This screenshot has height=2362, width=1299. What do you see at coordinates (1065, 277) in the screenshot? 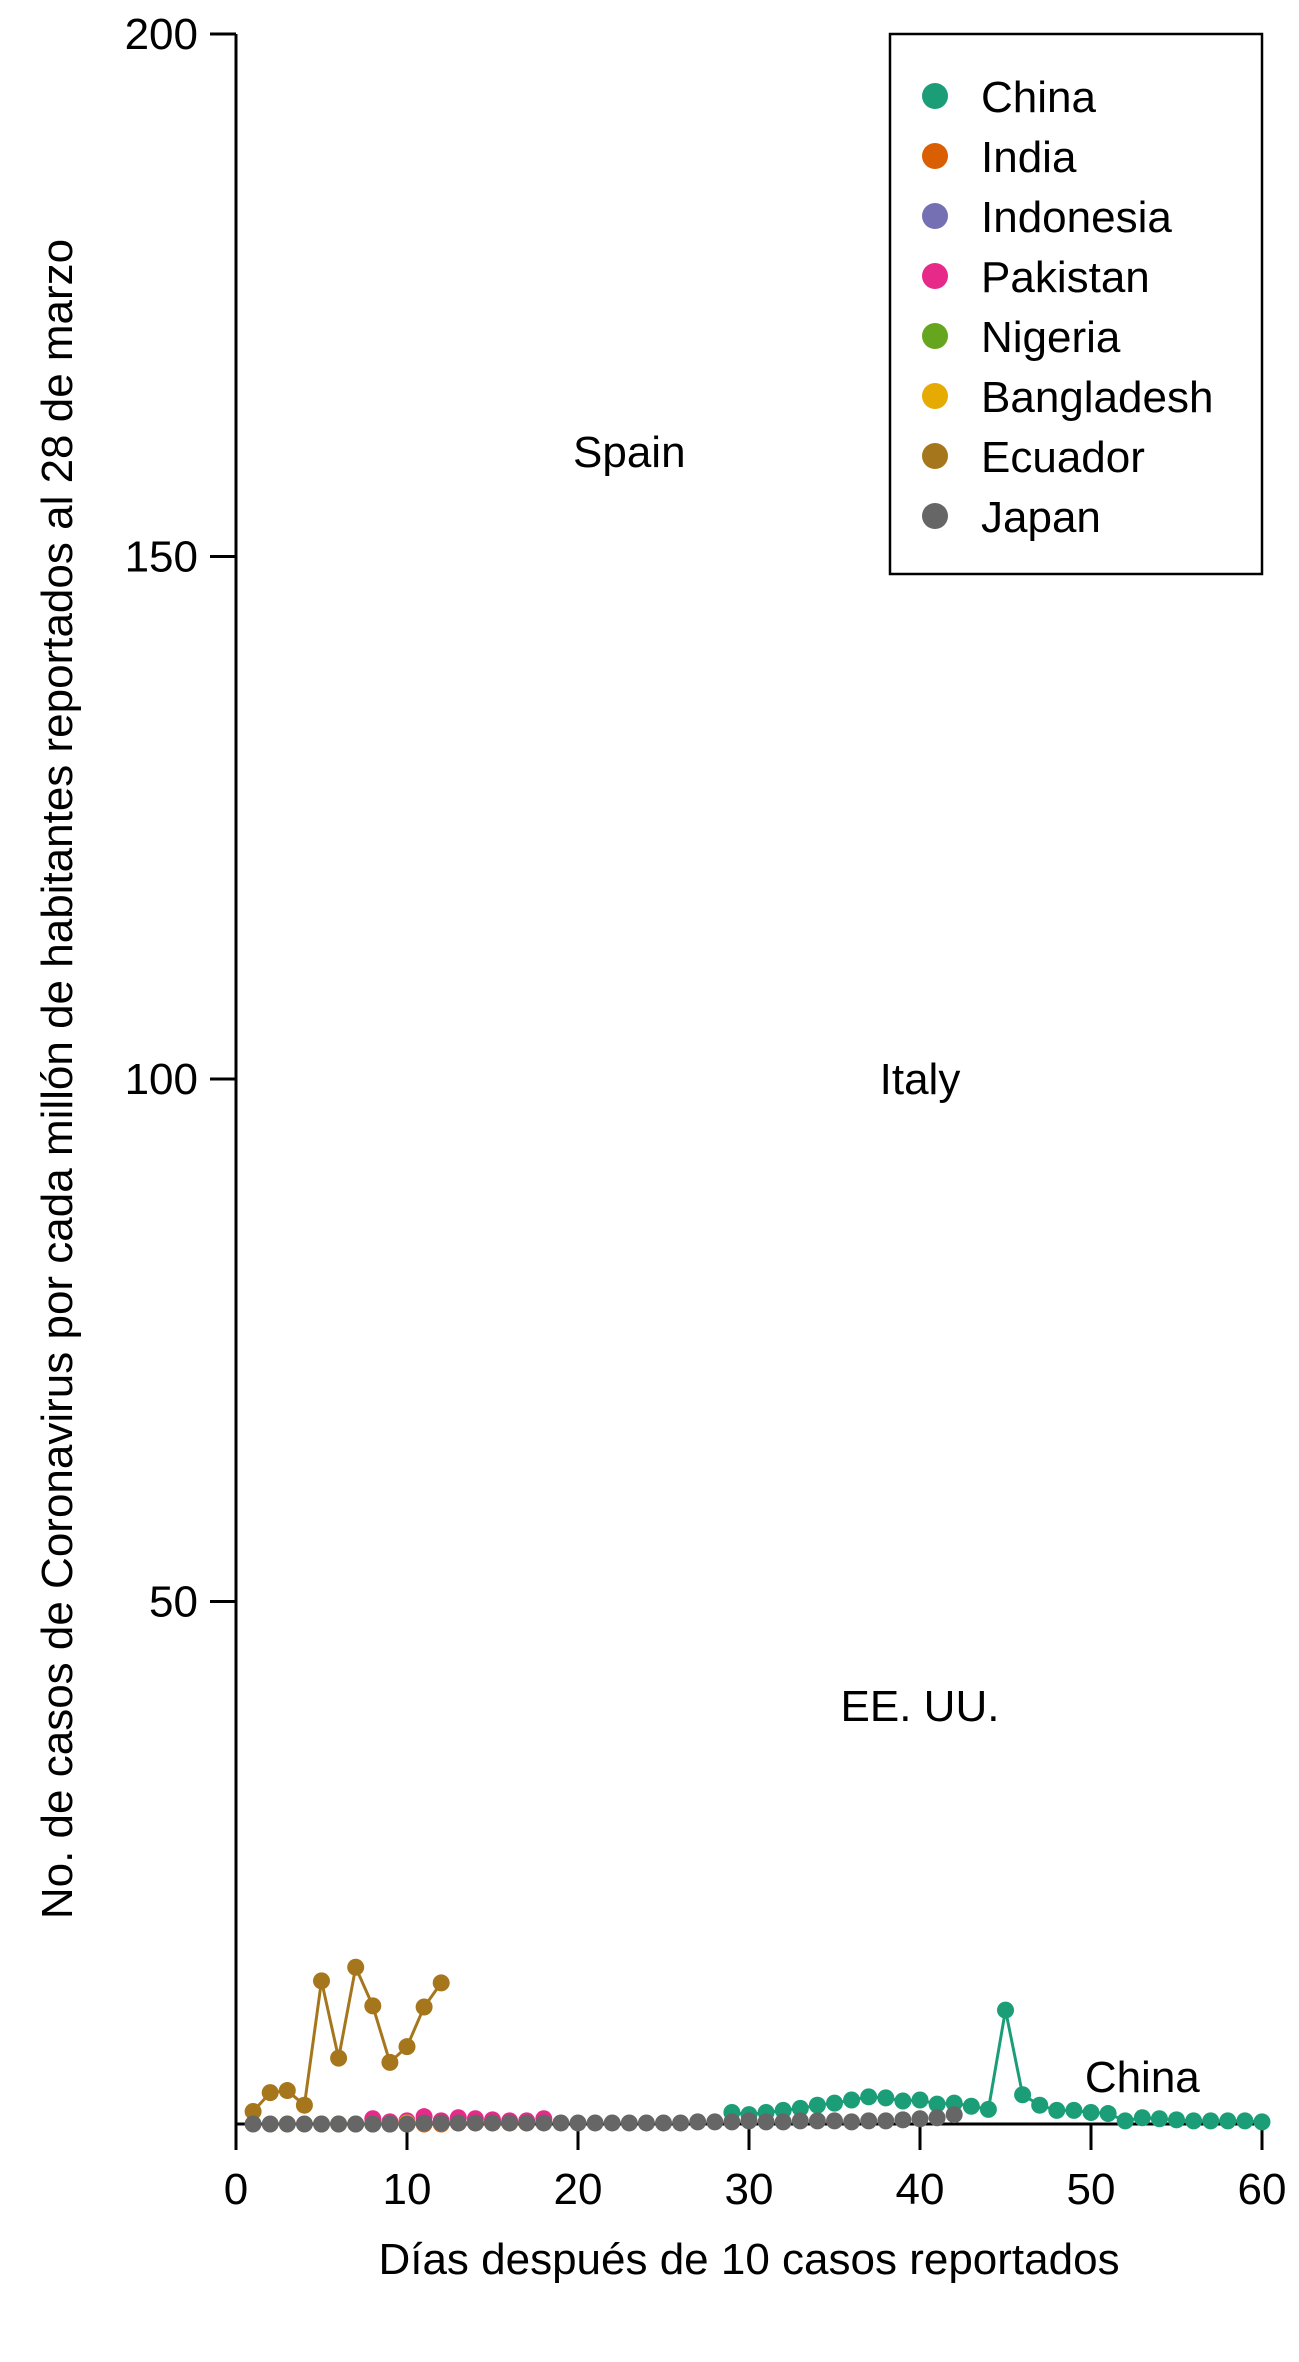
I see `legend-label: Pakistan` at bounding box center [1065, 277].